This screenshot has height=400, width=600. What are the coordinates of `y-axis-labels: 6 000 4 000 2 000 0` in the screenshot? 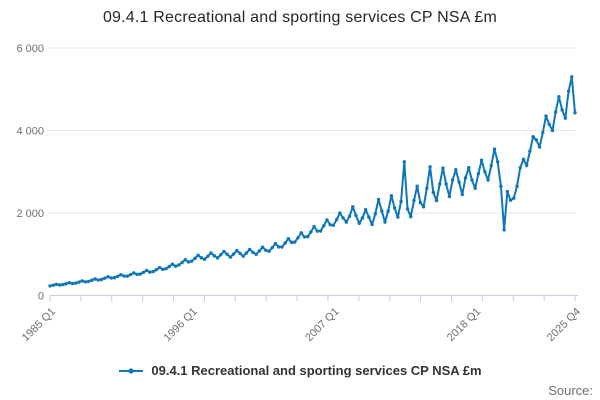 It's located at (30, 173).